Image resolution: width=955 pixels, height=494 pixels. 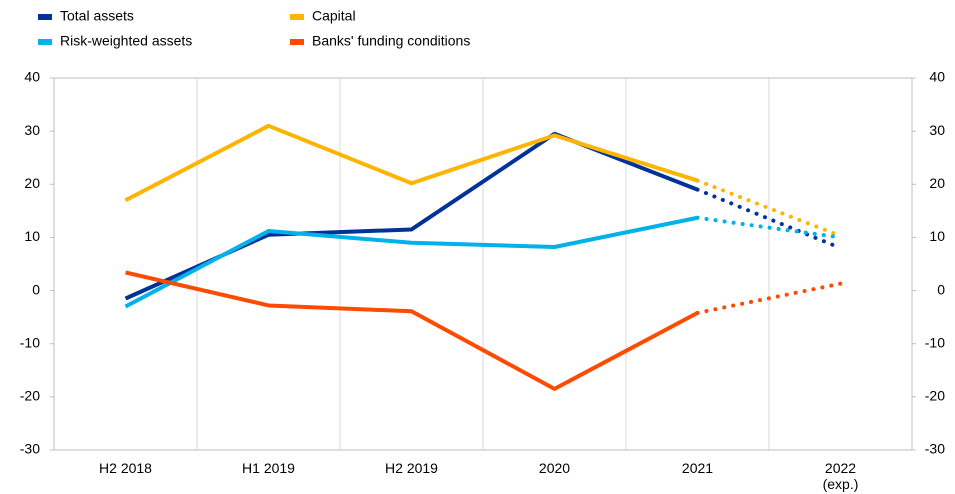 I want to click on y-tick-label: 0, so click(x=36, y=289).